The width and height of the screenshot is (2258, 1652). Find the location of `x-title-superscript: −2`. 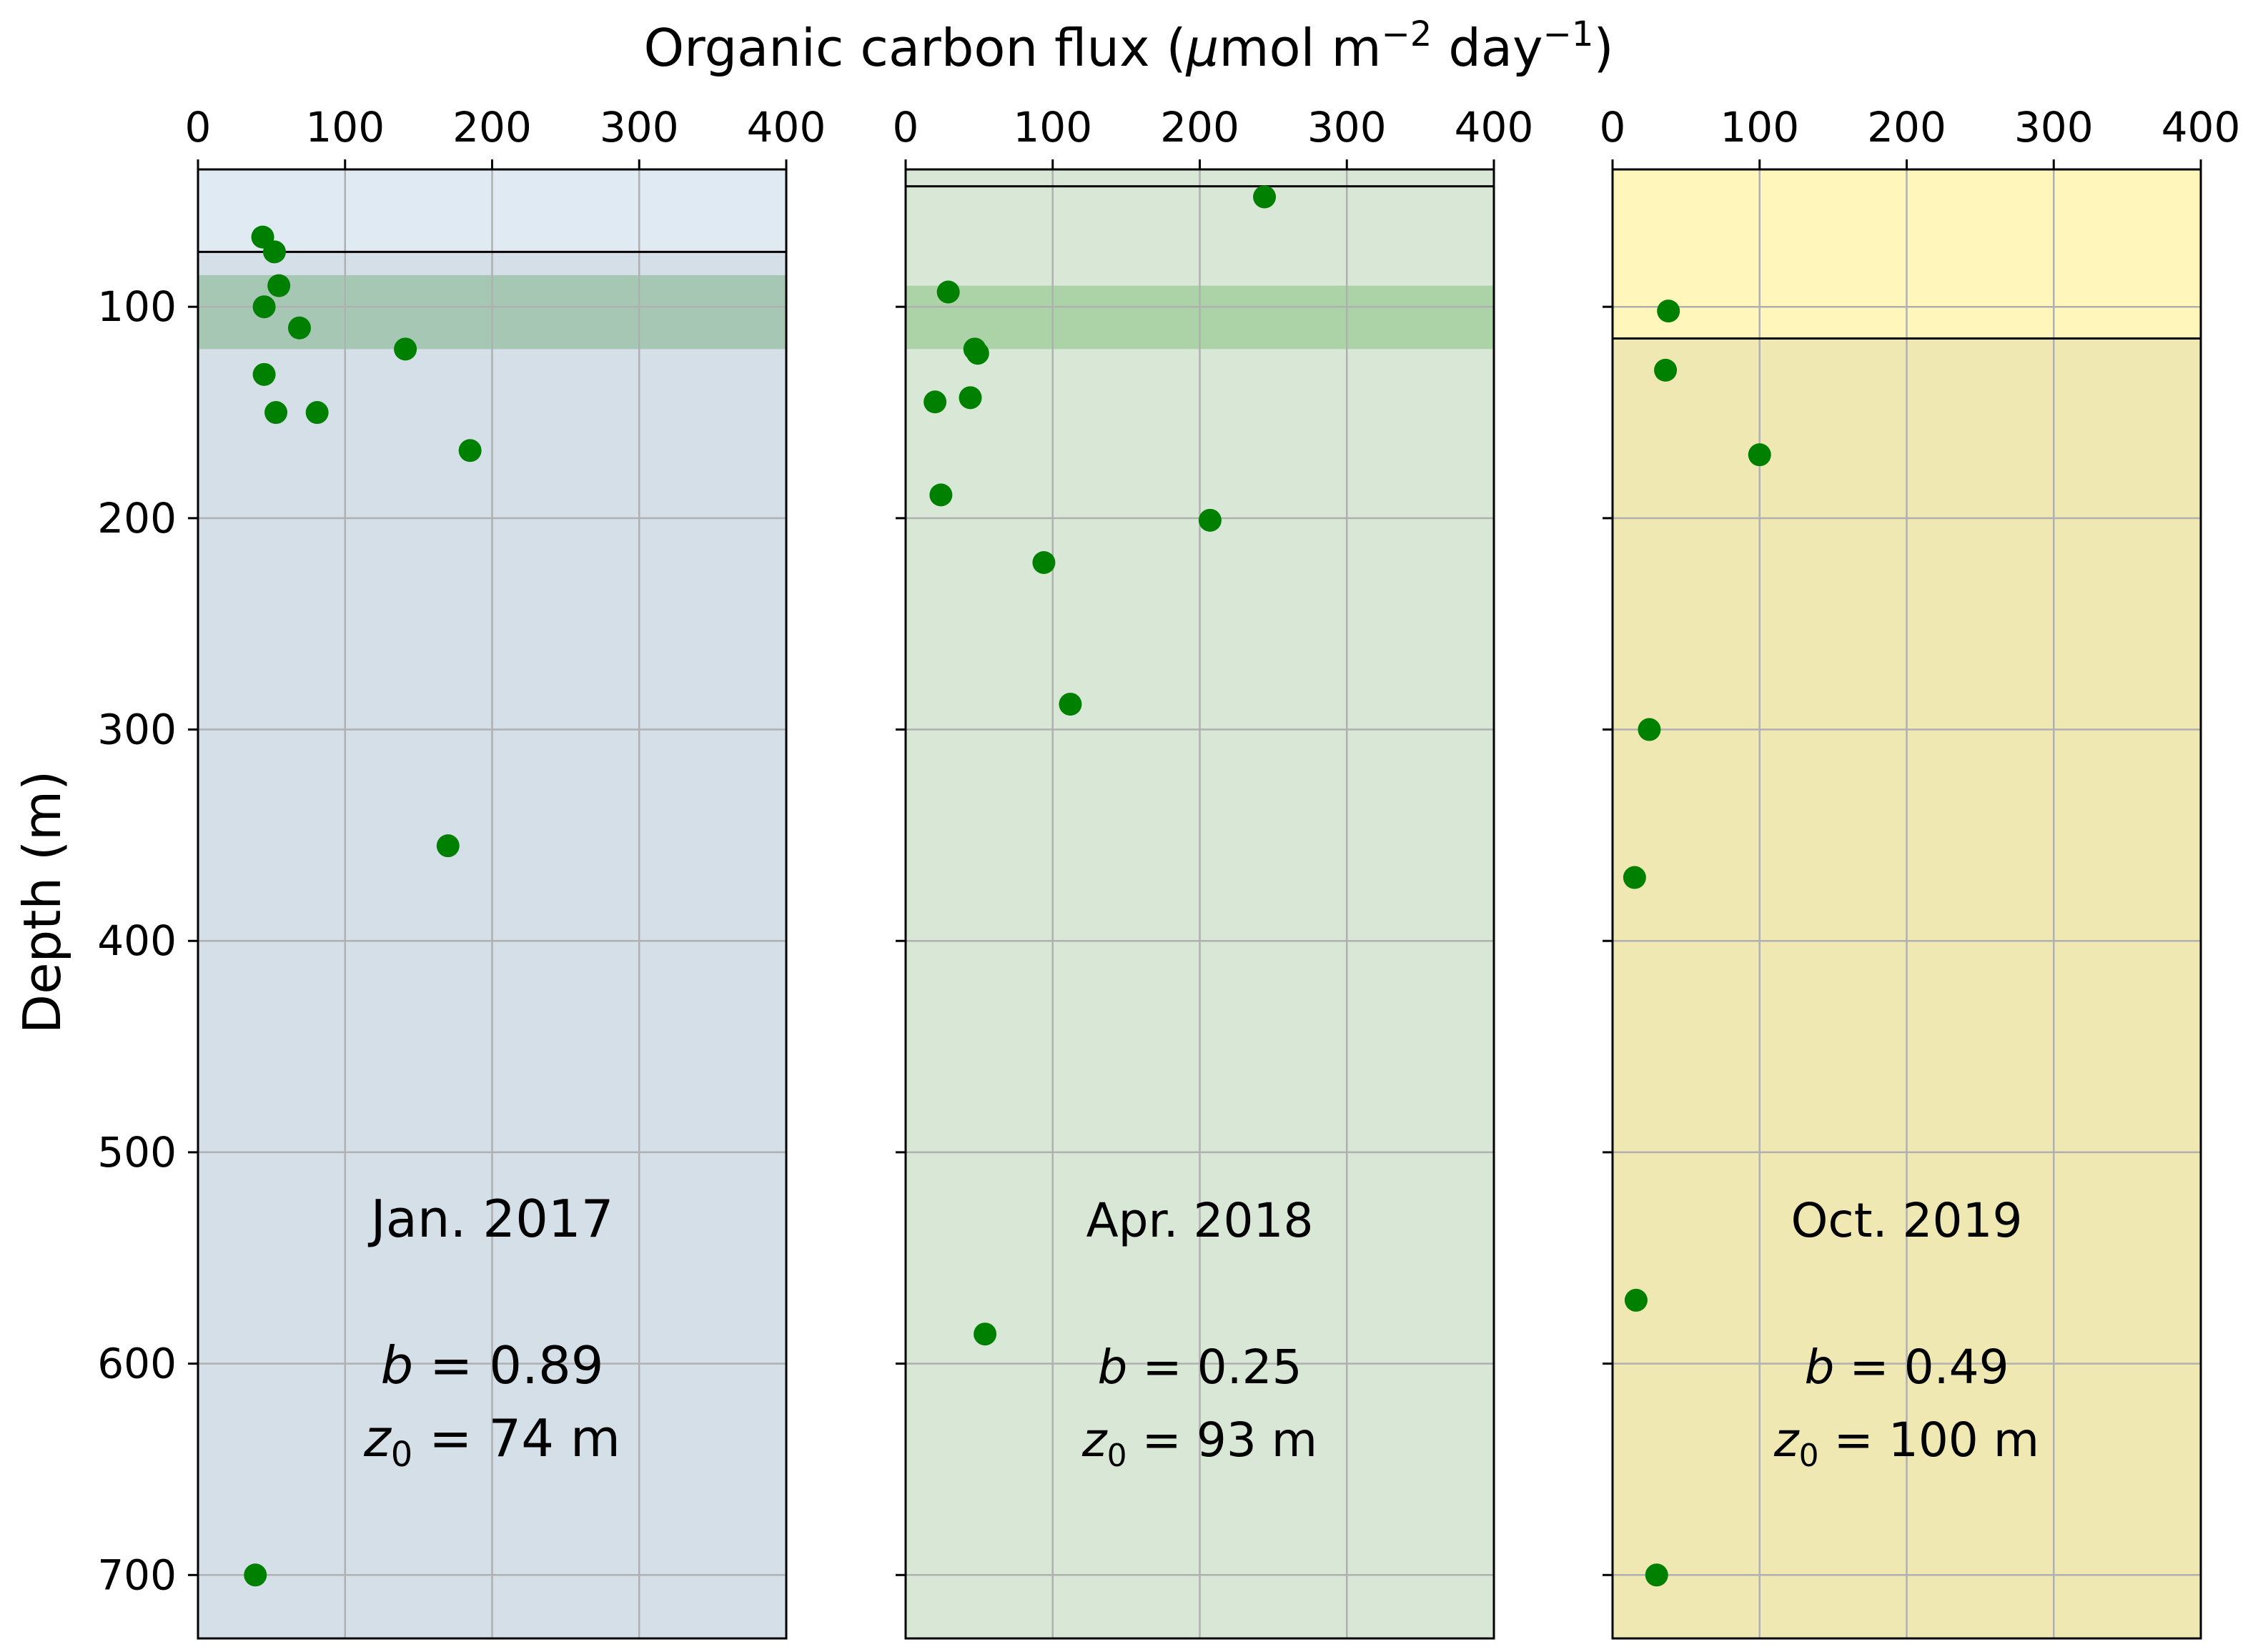

x-title-superscript: −2 is located at coordinates (1407, 34).